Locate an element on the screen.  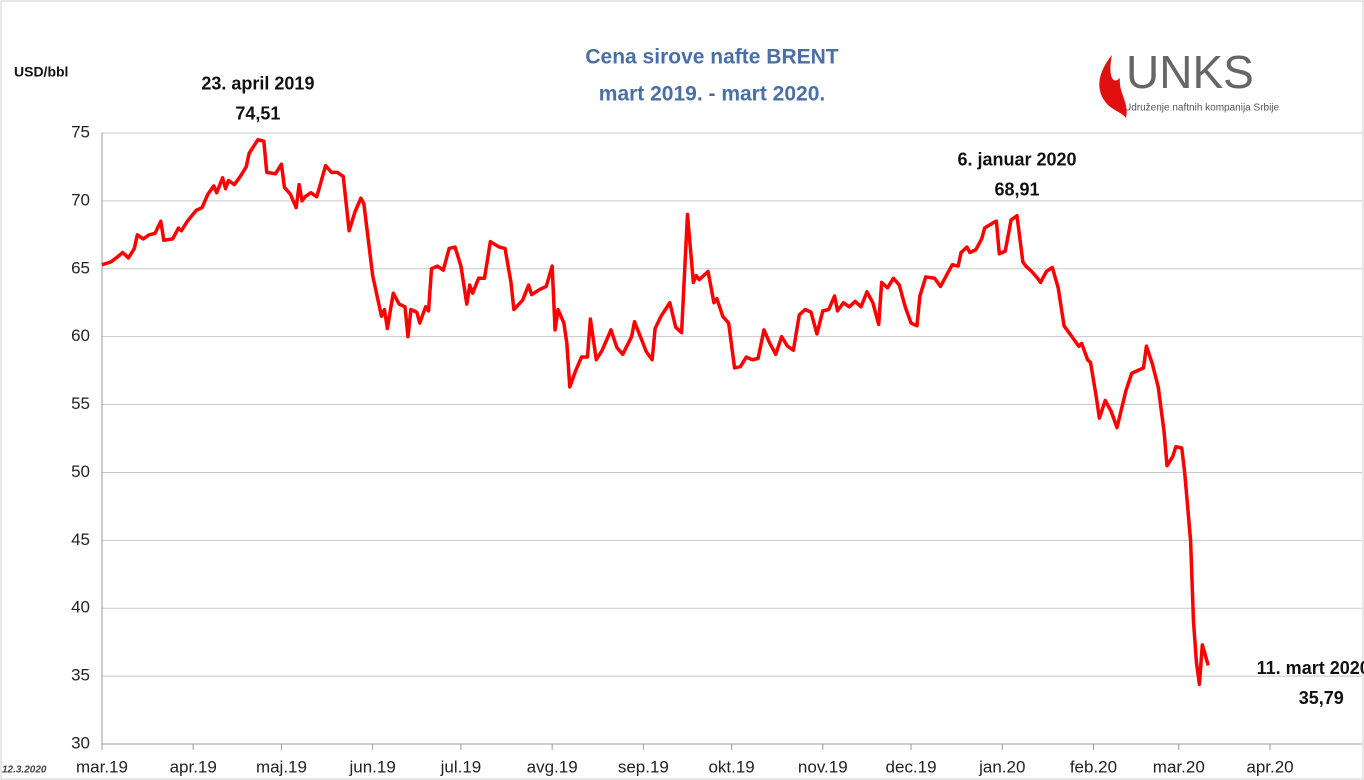
y-tick-label: 70 is located at coordinates (80, 199).